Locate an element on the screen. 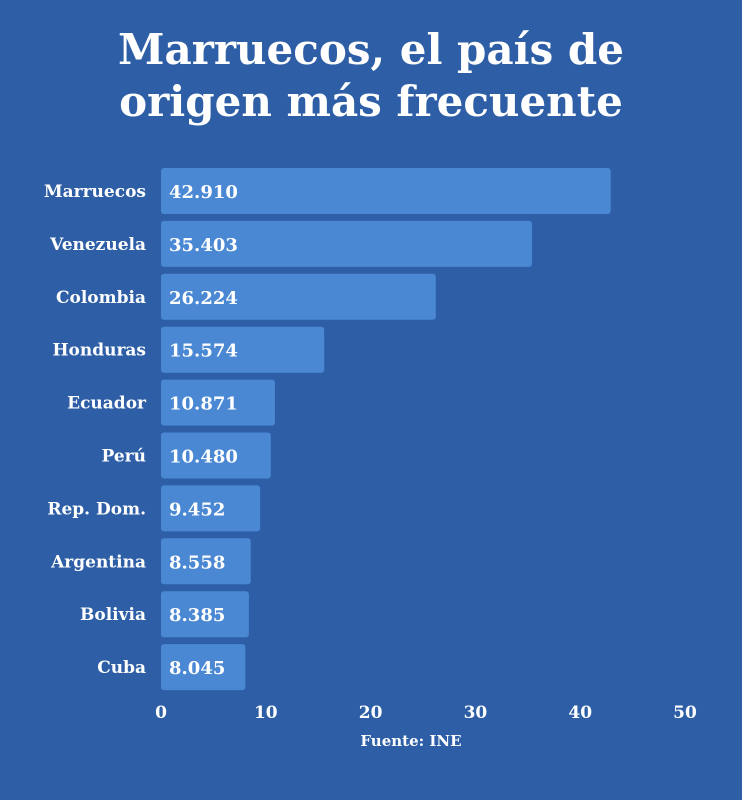  value-label-0: 42.910 is located at coordinates (203, 192).